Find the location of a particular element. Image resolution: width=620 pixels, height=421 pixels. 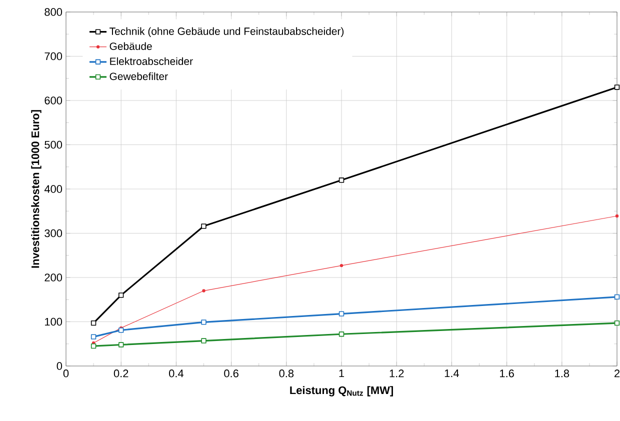

y-axis-title: Investitionskosten [1000 Euro] is located at coordinates (36, 189).